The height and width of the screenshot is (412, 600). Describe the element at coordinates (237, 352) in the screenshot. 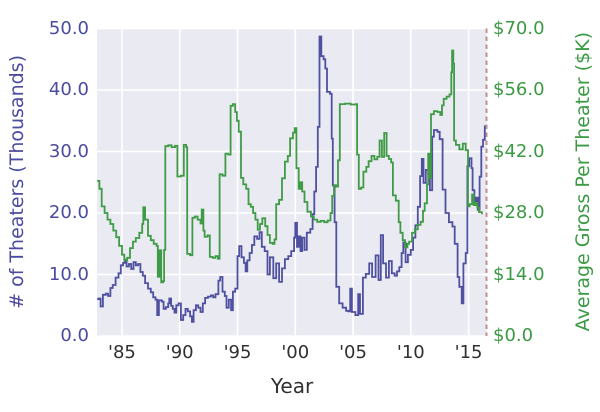

I see `x-tick-label: '95` at that location.